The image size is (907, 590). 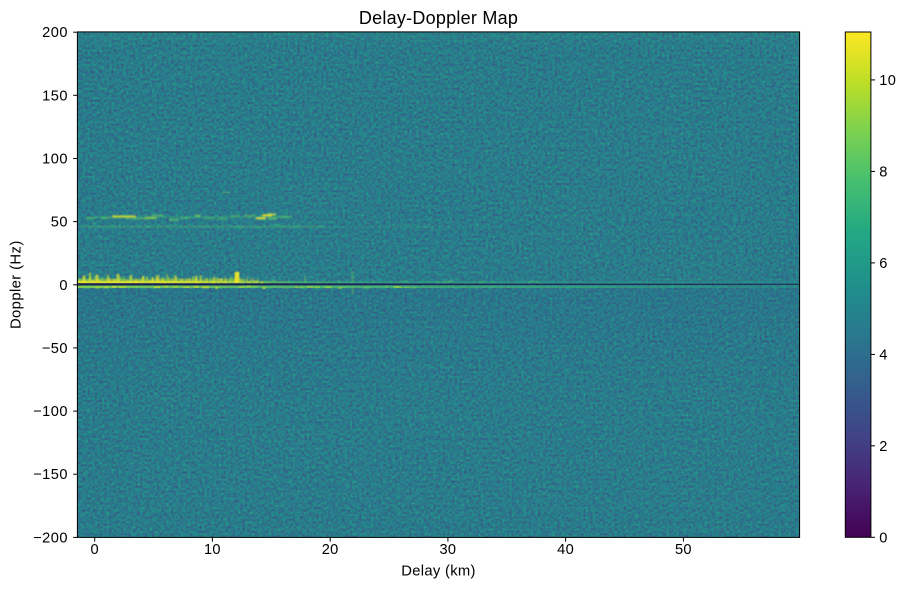 What do you see at coordinates (438, 18) in the screenshot?
I see `svg-text: Delay-Doppler Map` at bounding box center [438, 18].